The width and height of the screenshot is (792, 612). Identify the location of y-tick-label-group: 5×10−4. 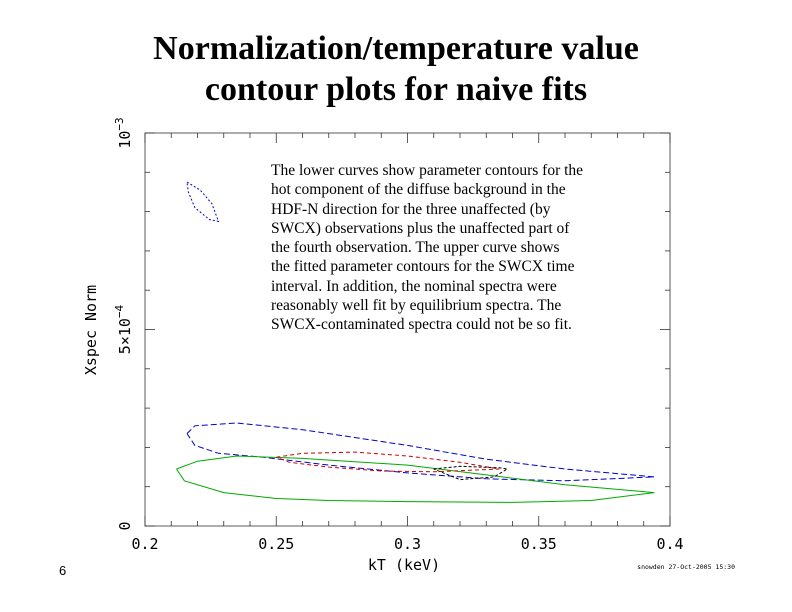
(123, 329).